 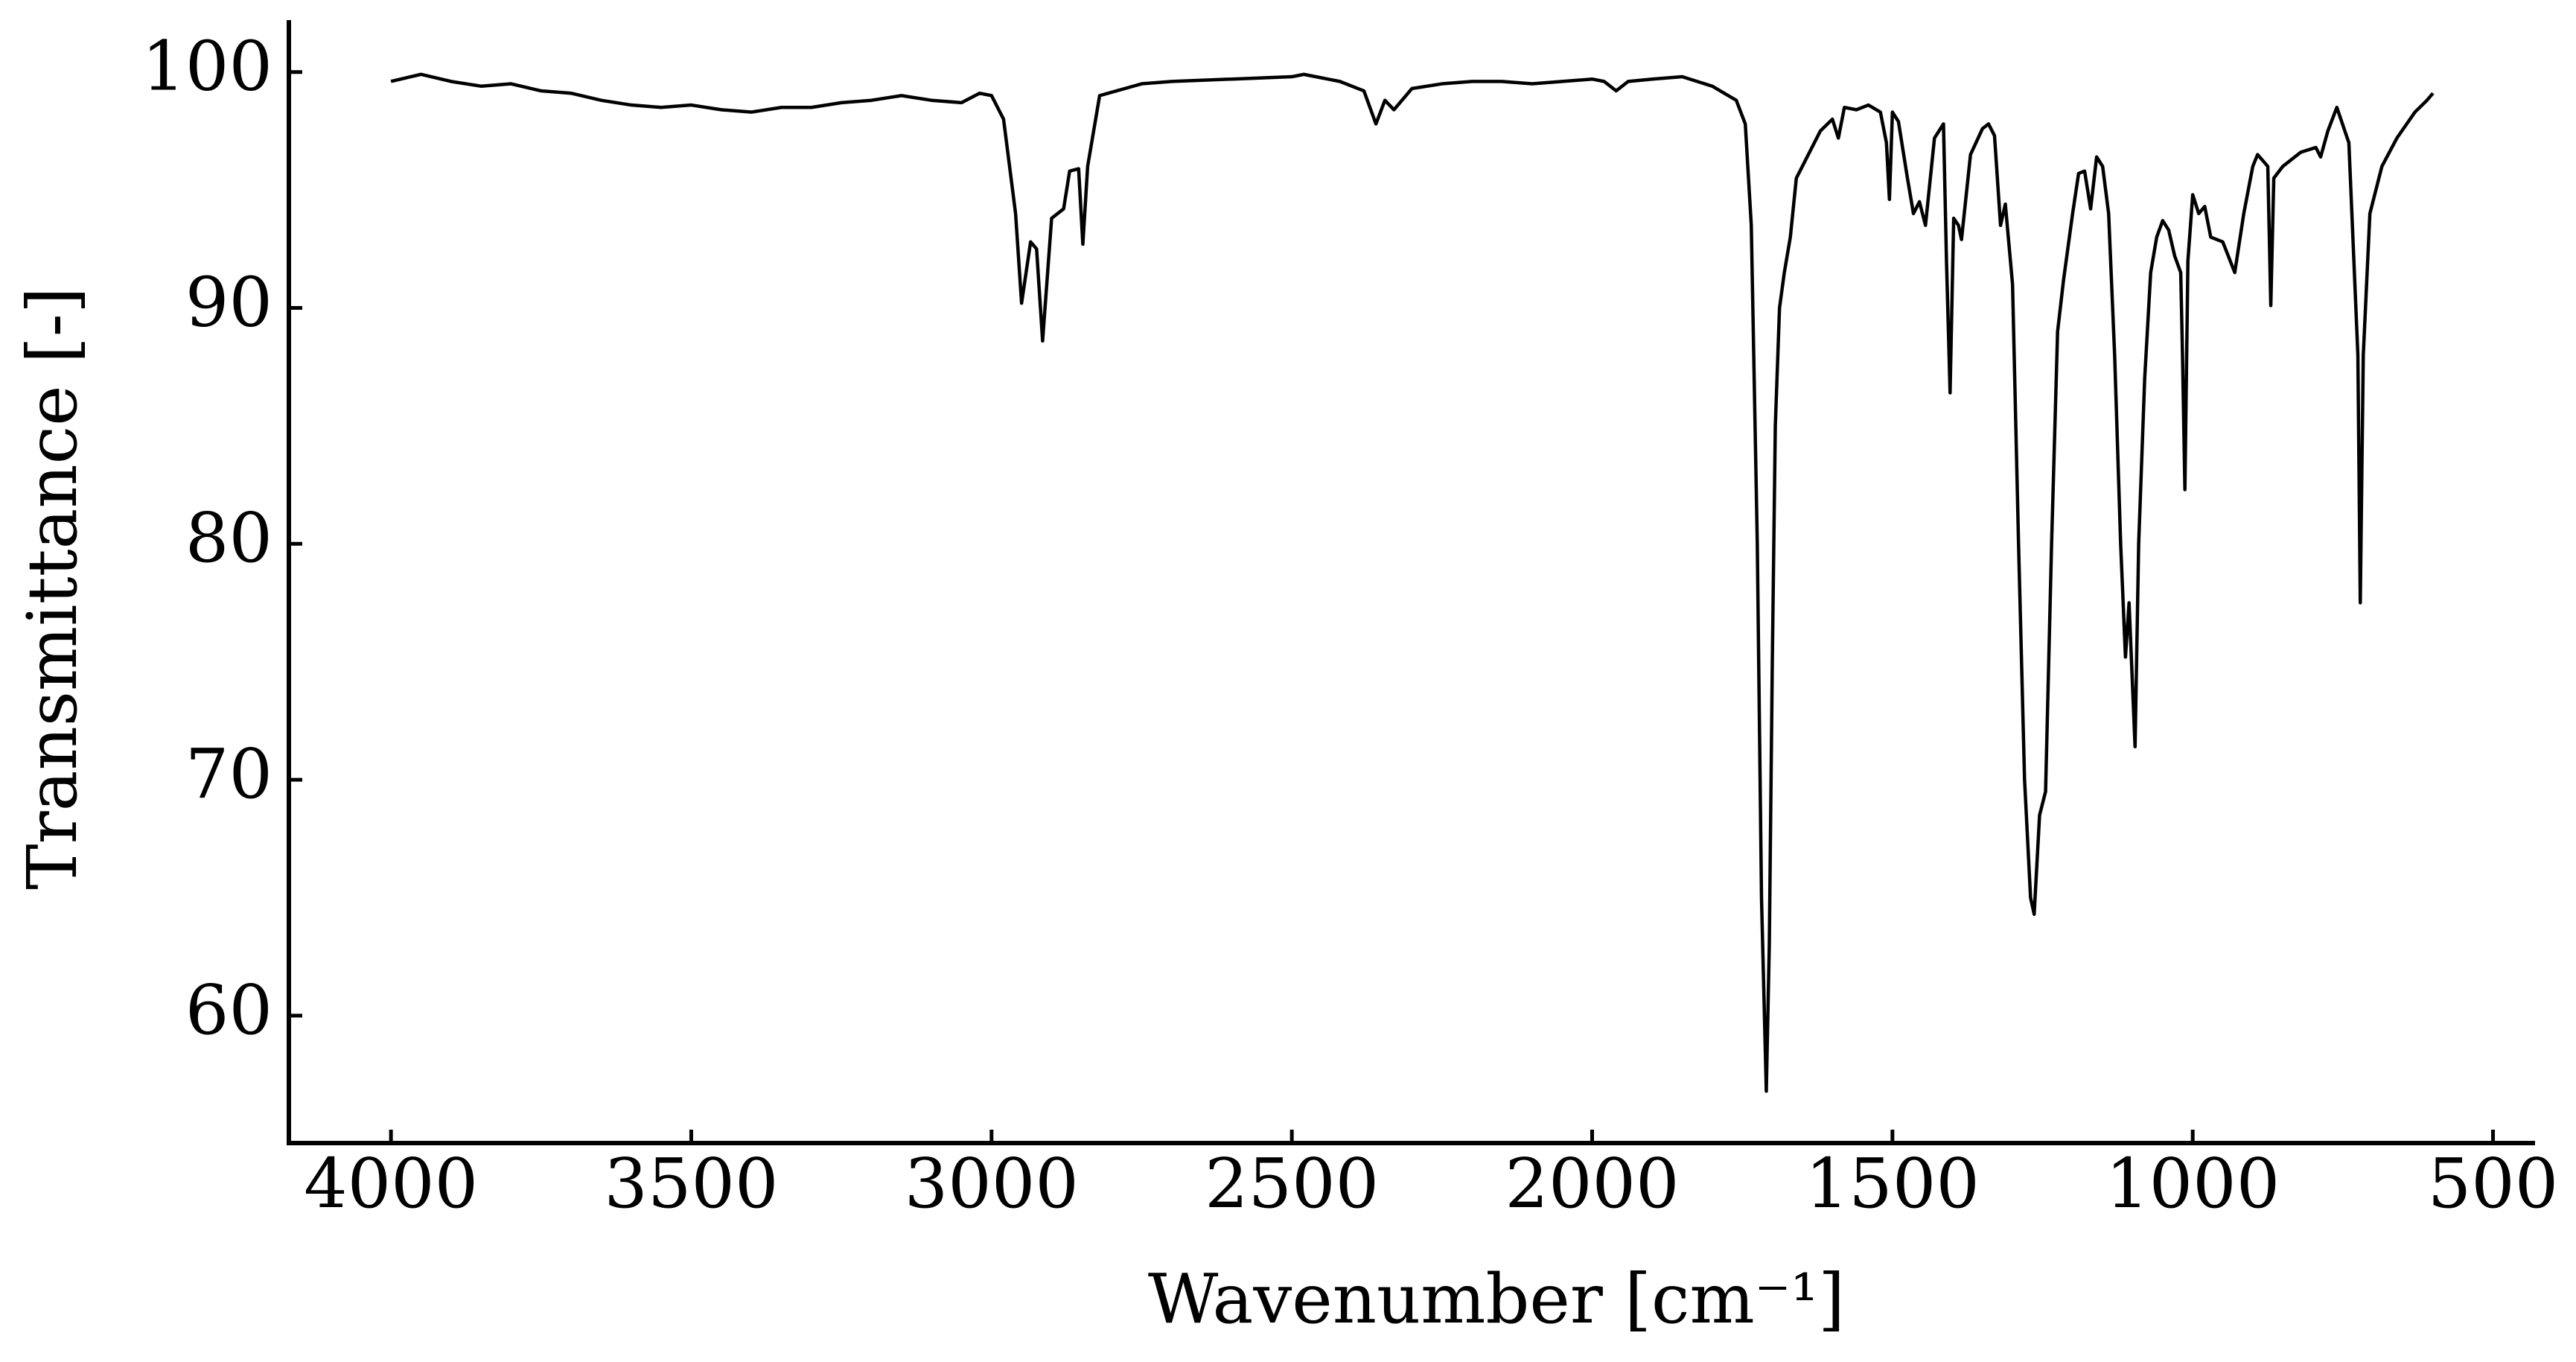 I want to click on x-tick-label: 3500, so click(x=691, y=1183).